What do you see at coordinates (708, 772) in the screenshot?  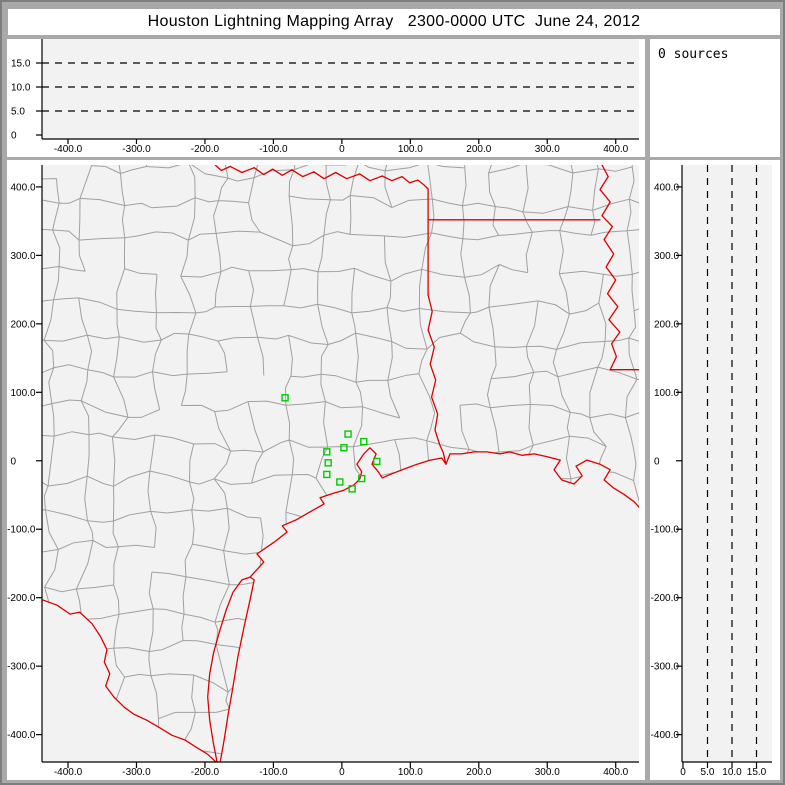 I see `x-tick-label: 5.0` at bounding box center [708, 772].